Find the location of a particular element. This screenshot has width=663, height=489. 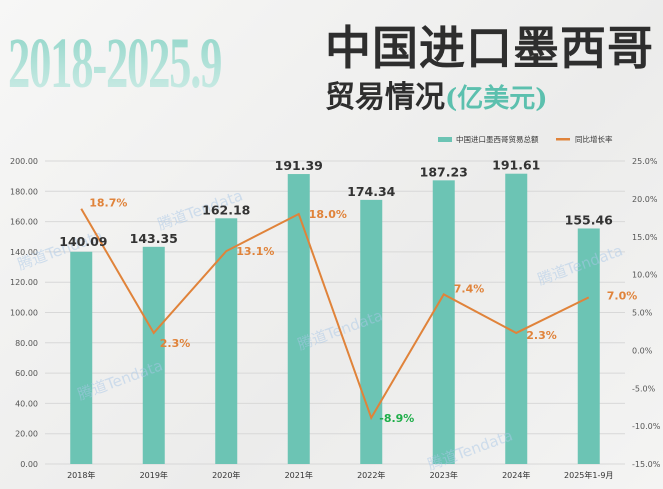

x-tick: 2021年 is located at coordinates (299, 475).